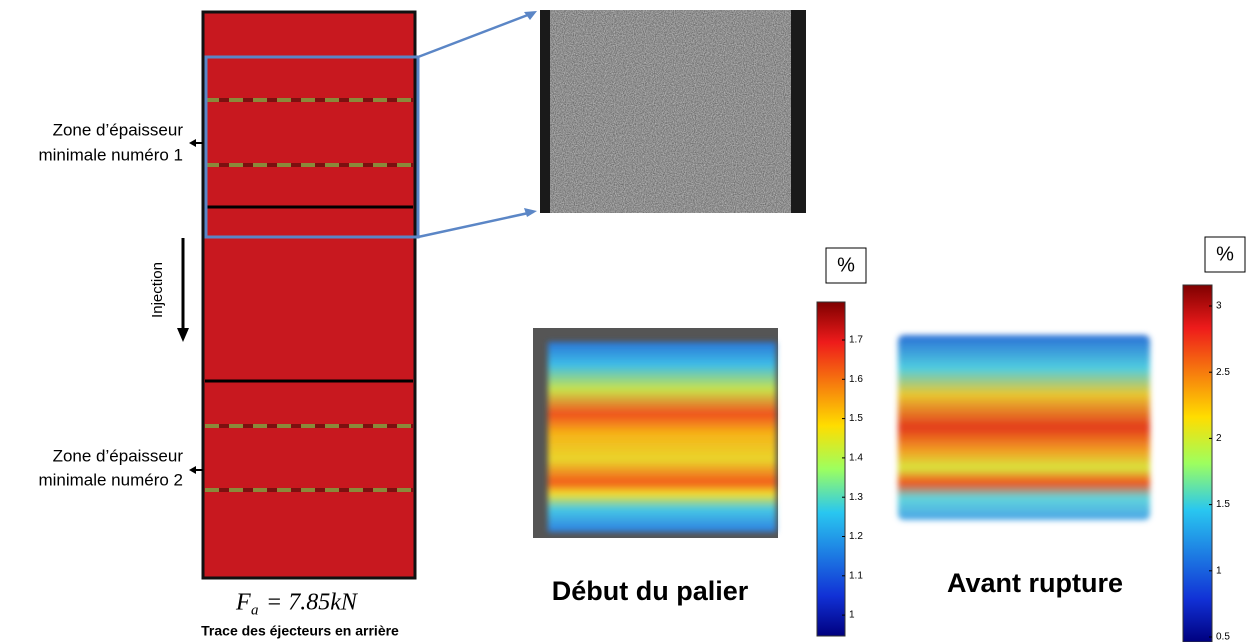 This screenshot has height=642, width=1250. I want to click on colorbar-label: 3, so click(1219, 306).